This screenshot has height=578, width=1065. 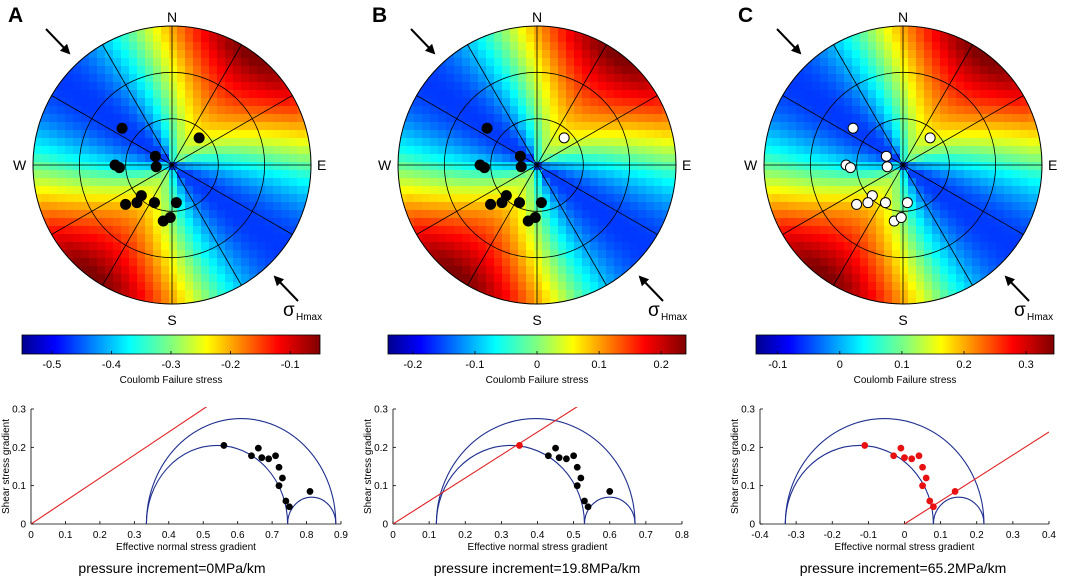 I want to click on x-tick-label: -0.2, so click(x=833, y=535).